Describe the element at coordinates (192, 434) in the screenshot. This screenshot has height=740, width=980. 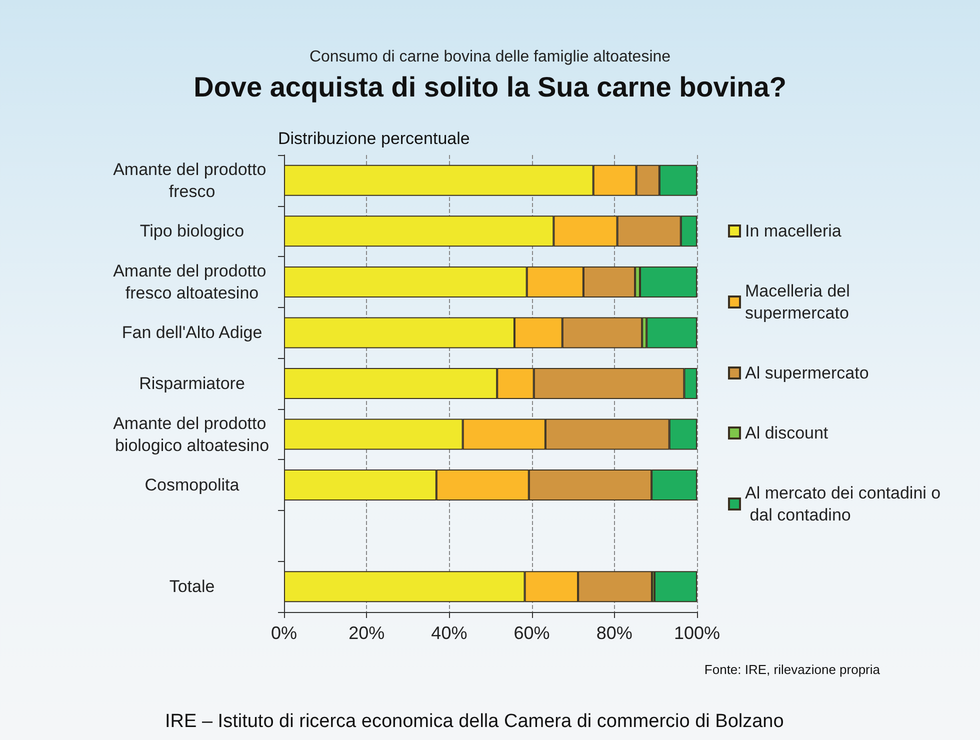
I see `y-tick-label: Amante del prodotto biologico altoatesino` at that location.